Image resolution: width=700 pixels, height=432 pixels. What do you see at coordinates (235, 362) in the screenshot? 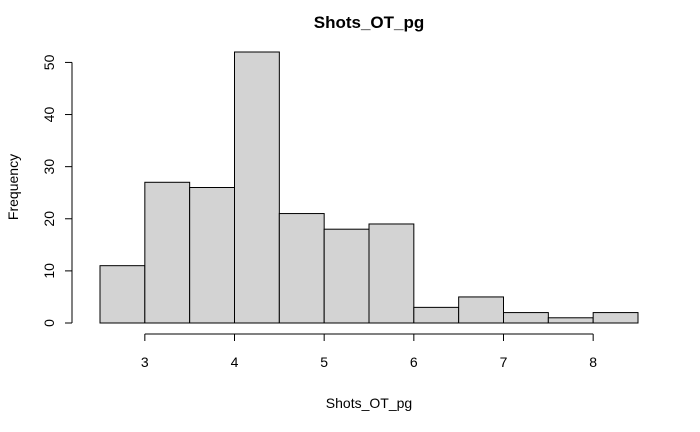
I see `x-tick-label: 4` at bounding box center [235, 362].